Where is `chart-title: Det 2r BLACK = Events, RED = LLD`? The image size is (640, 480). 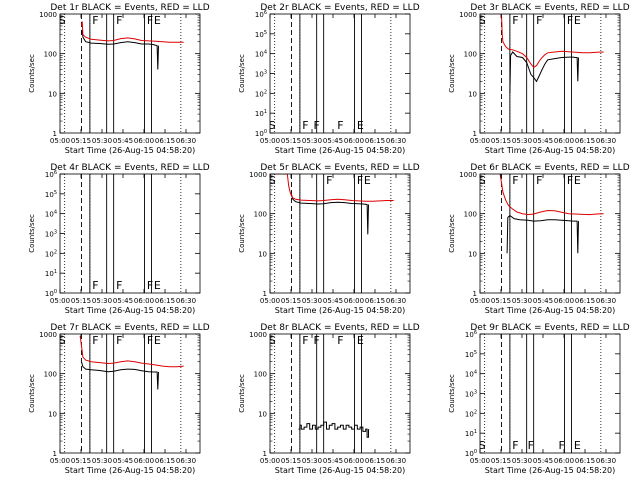 chart-title: Det 2r BLACK = Events, RED = LLD is located at coordinates (339, 8).